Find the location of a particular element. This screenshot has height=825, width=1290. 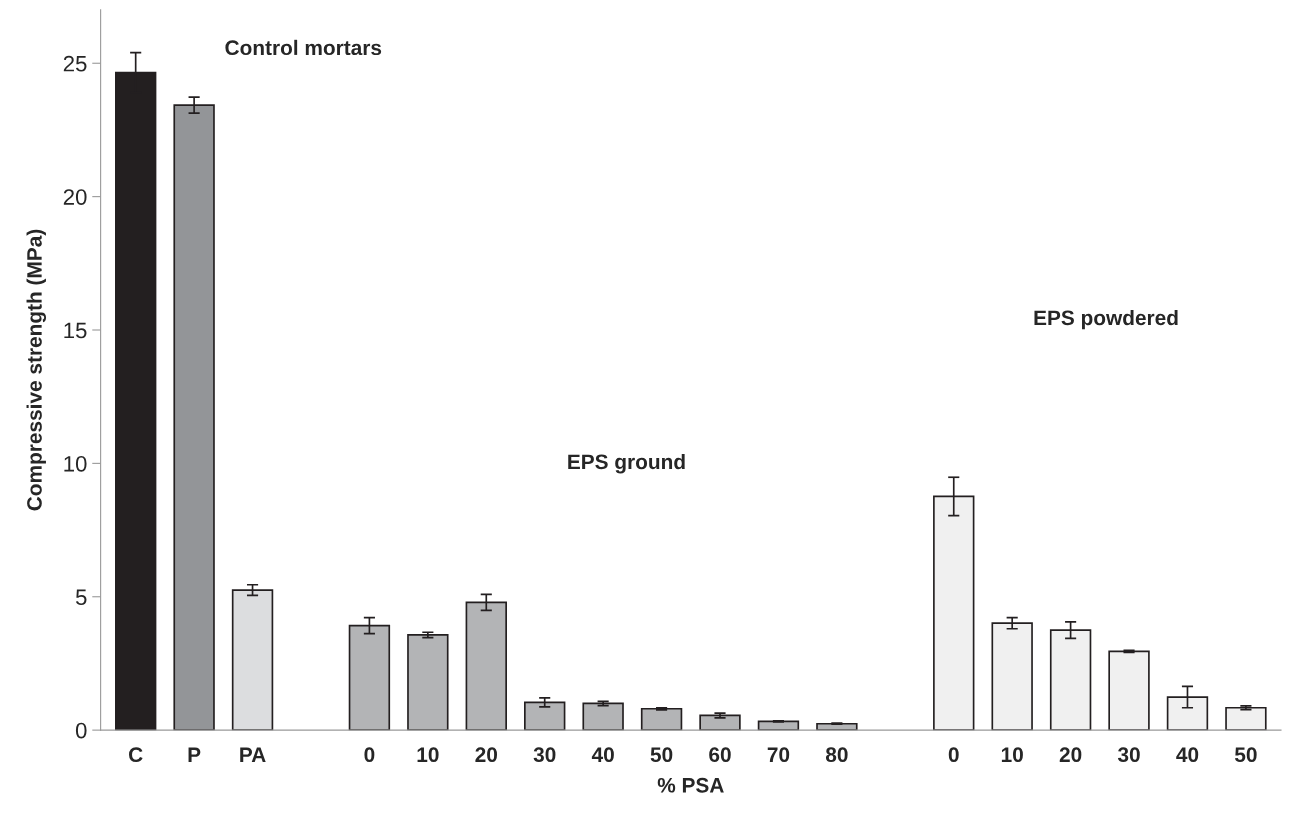

x-tick-label: 60 is located at coordinates (720, 755).